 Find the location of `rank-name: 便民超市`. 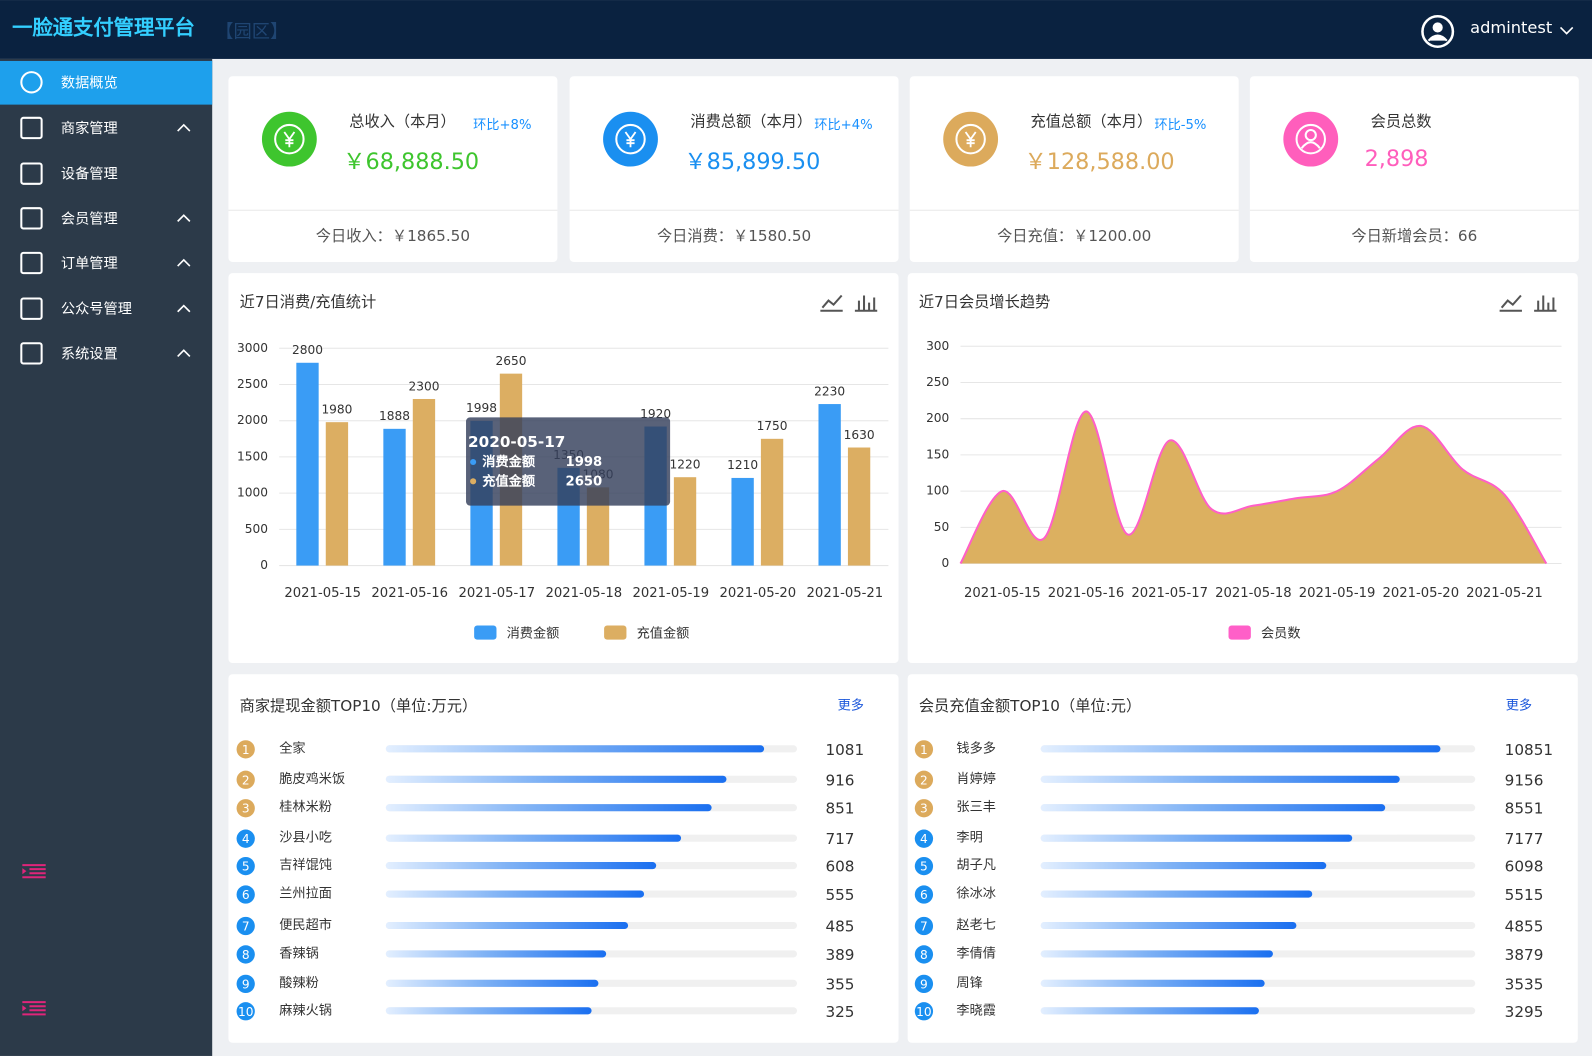

rank-name: 便民超市 is located at coordinates (305, 924).